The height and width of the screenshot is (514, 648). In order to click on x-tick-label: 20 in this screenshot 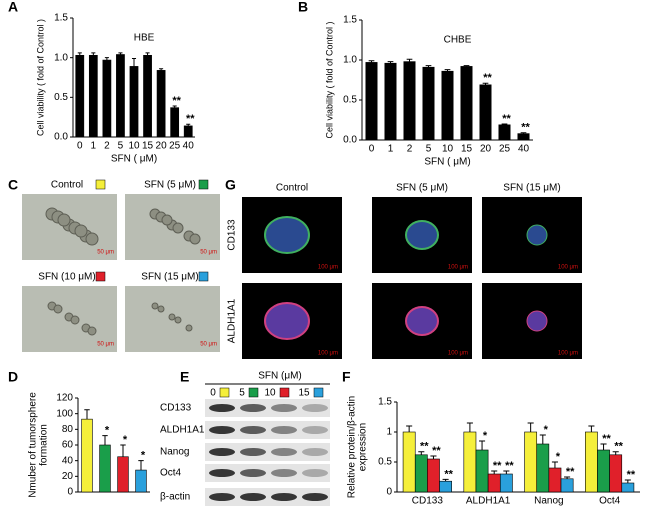, I will do `click(162, 146)`.